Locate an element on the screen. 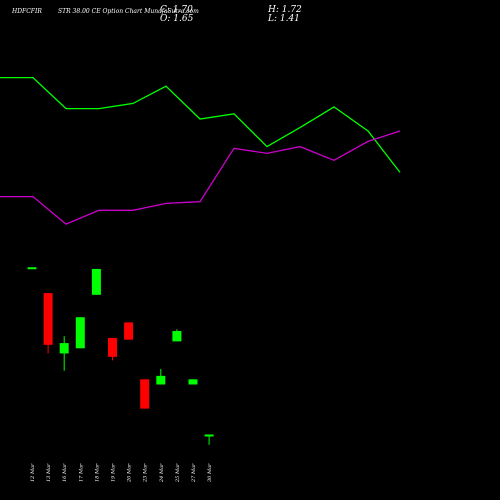  low-value: L: 1.41 is located at coordinates (284, 19).